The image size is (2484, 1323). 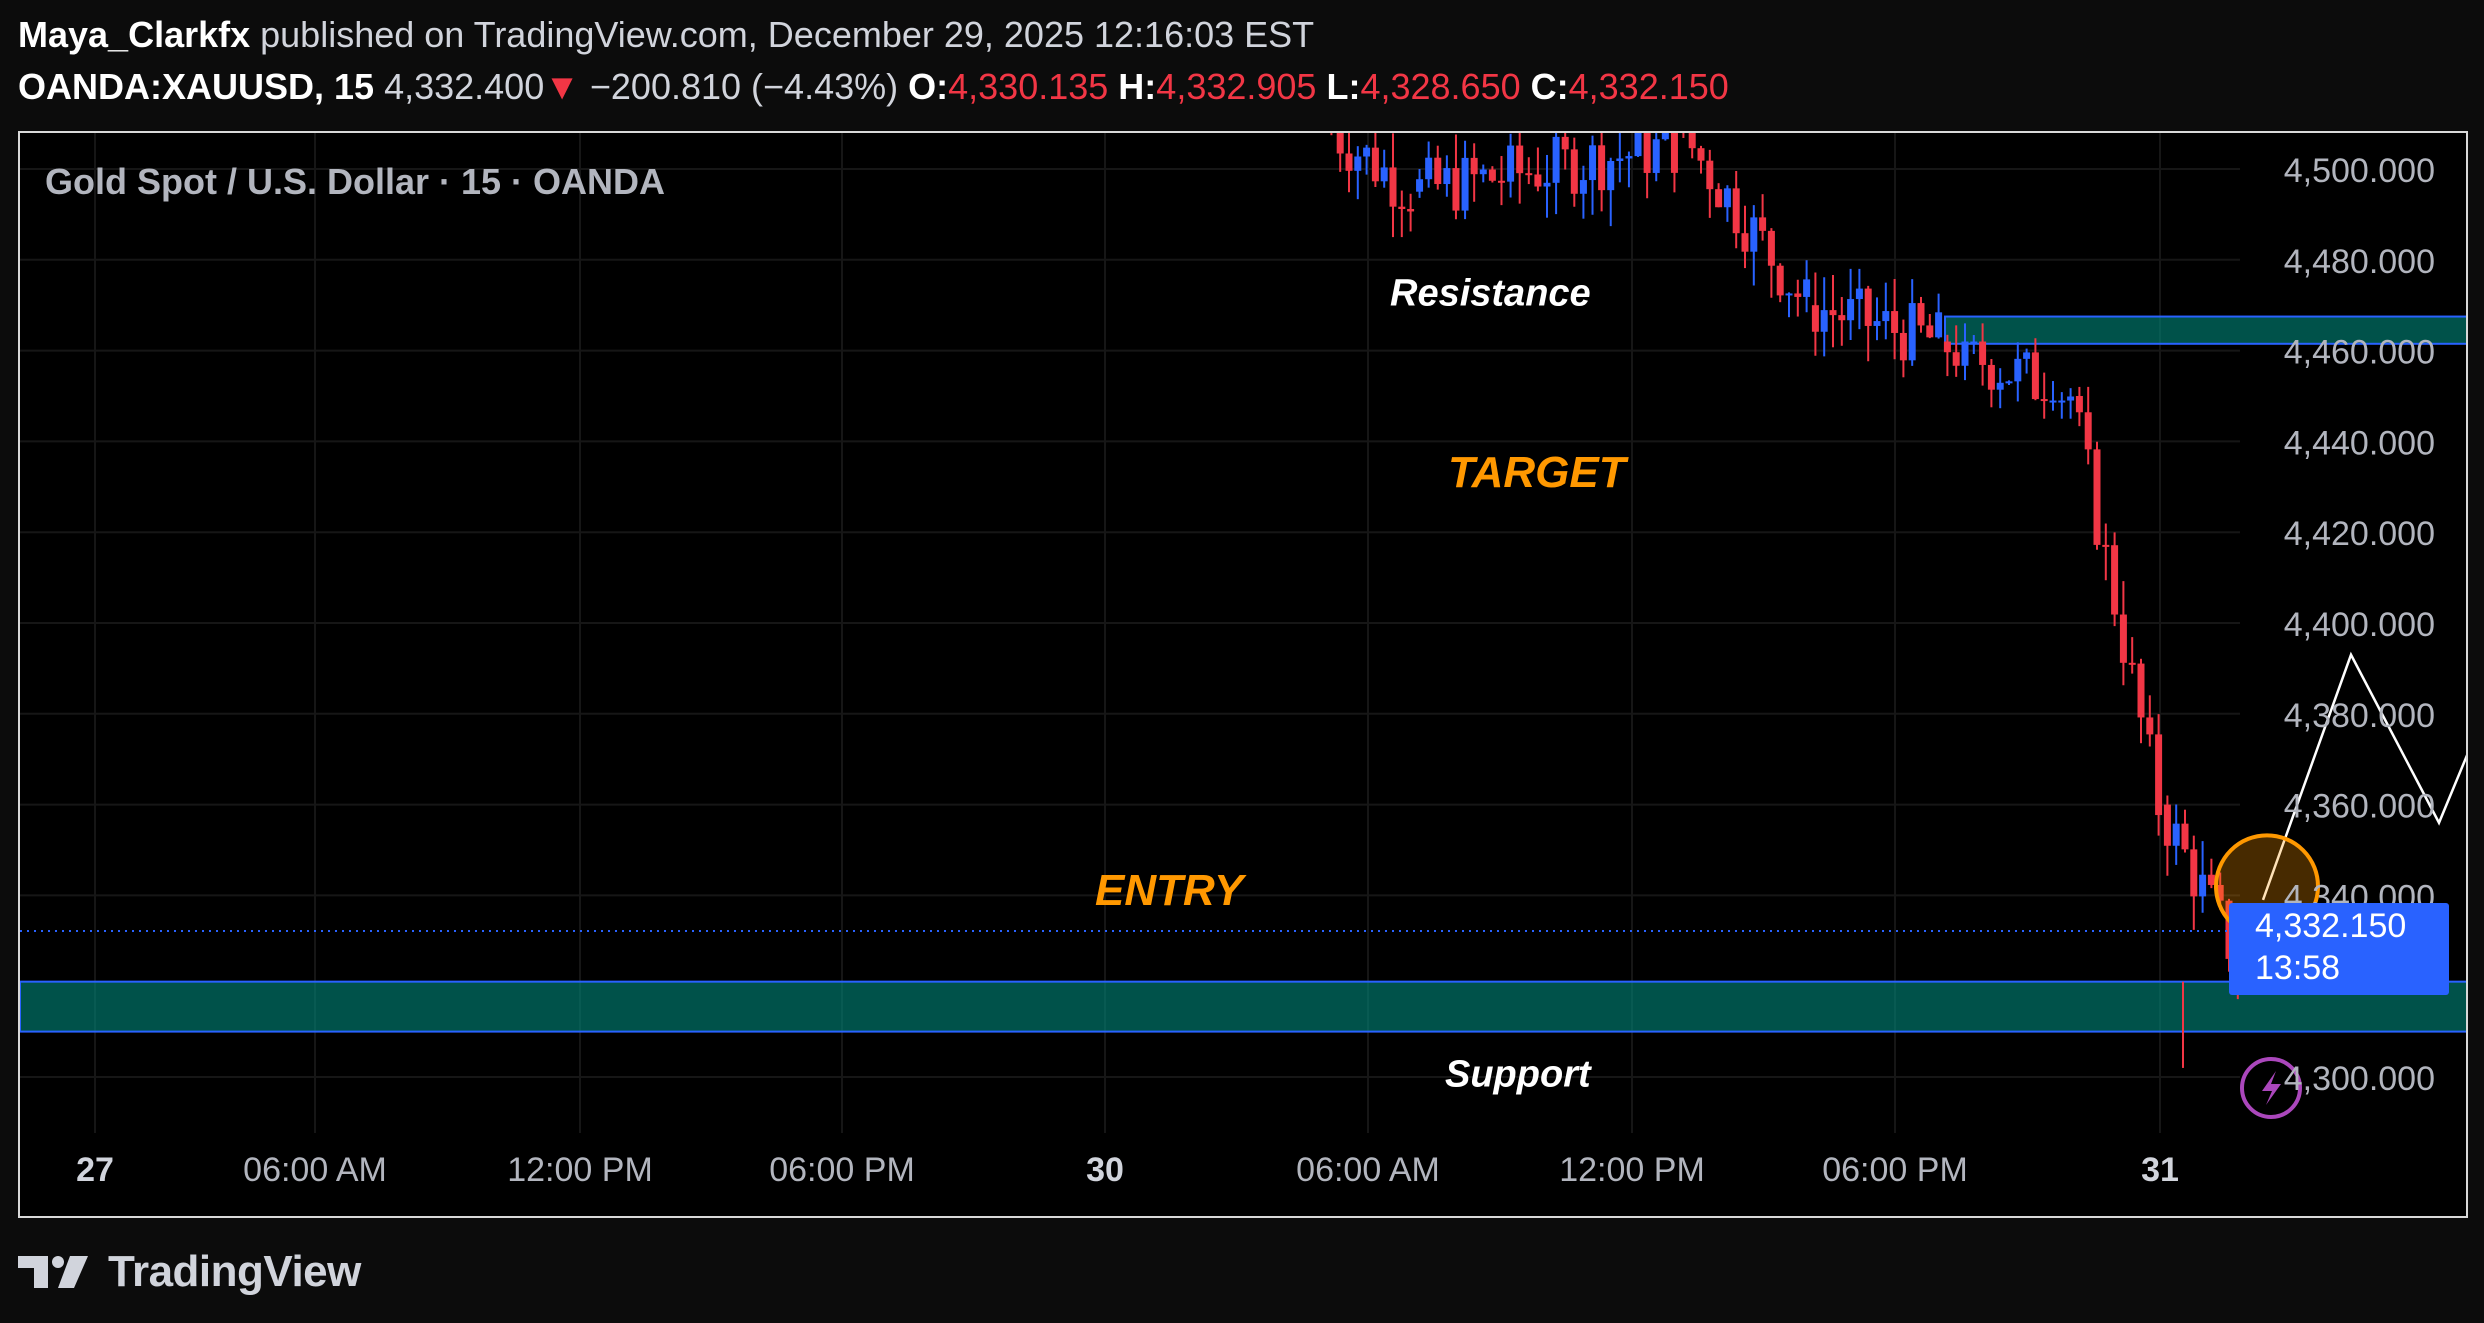 What do you see at coordinates (1243, 1006) in the screenshot?
I see `support-zone` at bounding box center [1243, 1006].